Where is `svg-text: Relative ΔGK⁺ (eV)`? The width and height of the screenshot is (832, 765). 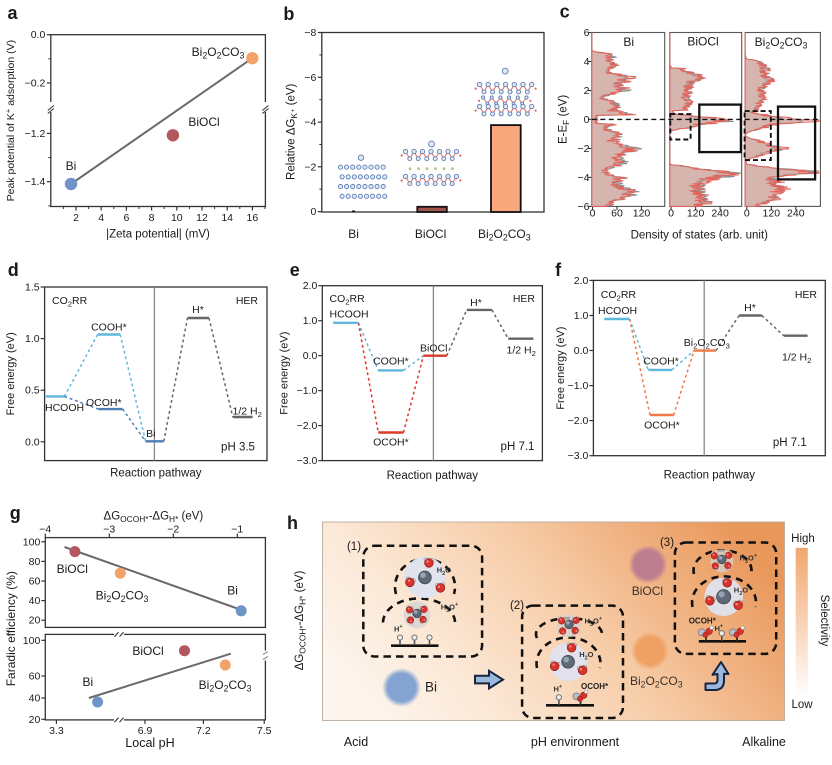
svg-text: Relative ΔGK⁺ (eV) is located at coordinates (292, 131).